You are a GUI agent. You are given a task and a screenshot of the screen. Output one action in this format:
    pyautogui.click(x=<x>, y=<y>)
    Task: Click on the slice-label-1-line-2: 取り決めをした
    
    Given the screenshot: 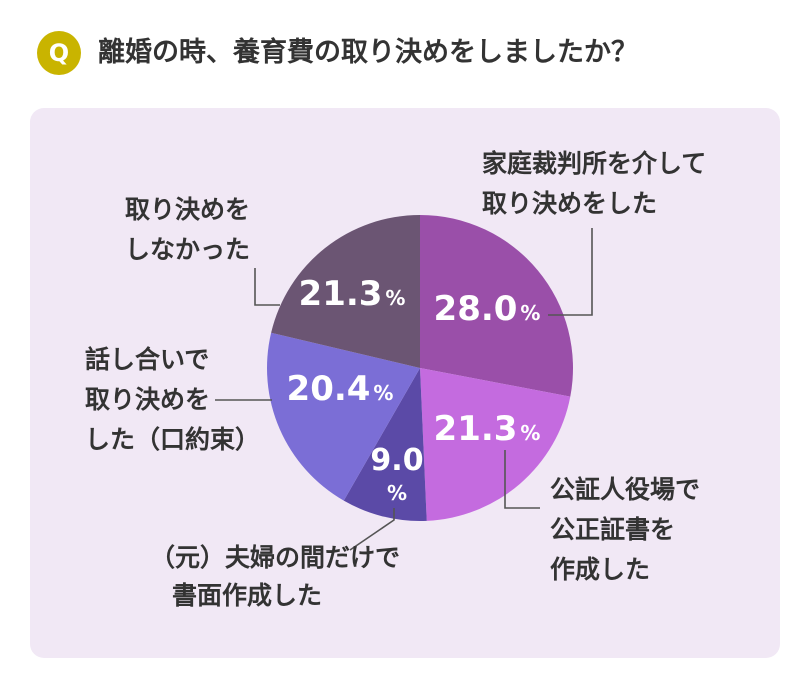 What is the action you would take?
    pyautogui.click(x=569, y=203)
    